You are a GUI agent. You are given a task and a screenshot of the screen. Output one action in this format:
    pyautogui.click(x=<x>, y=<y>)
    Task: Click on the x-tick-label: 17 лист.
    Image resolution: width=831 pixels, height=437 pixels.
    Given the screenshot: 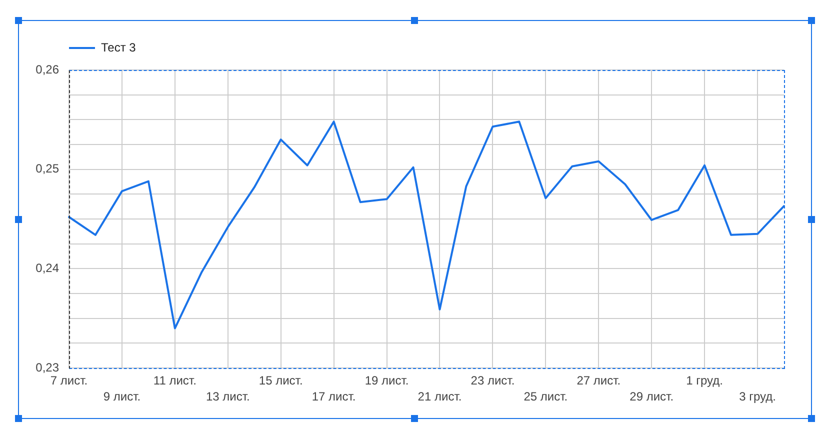 What is the action you would take?
    pyautogui.click(x=334, y=396)
    